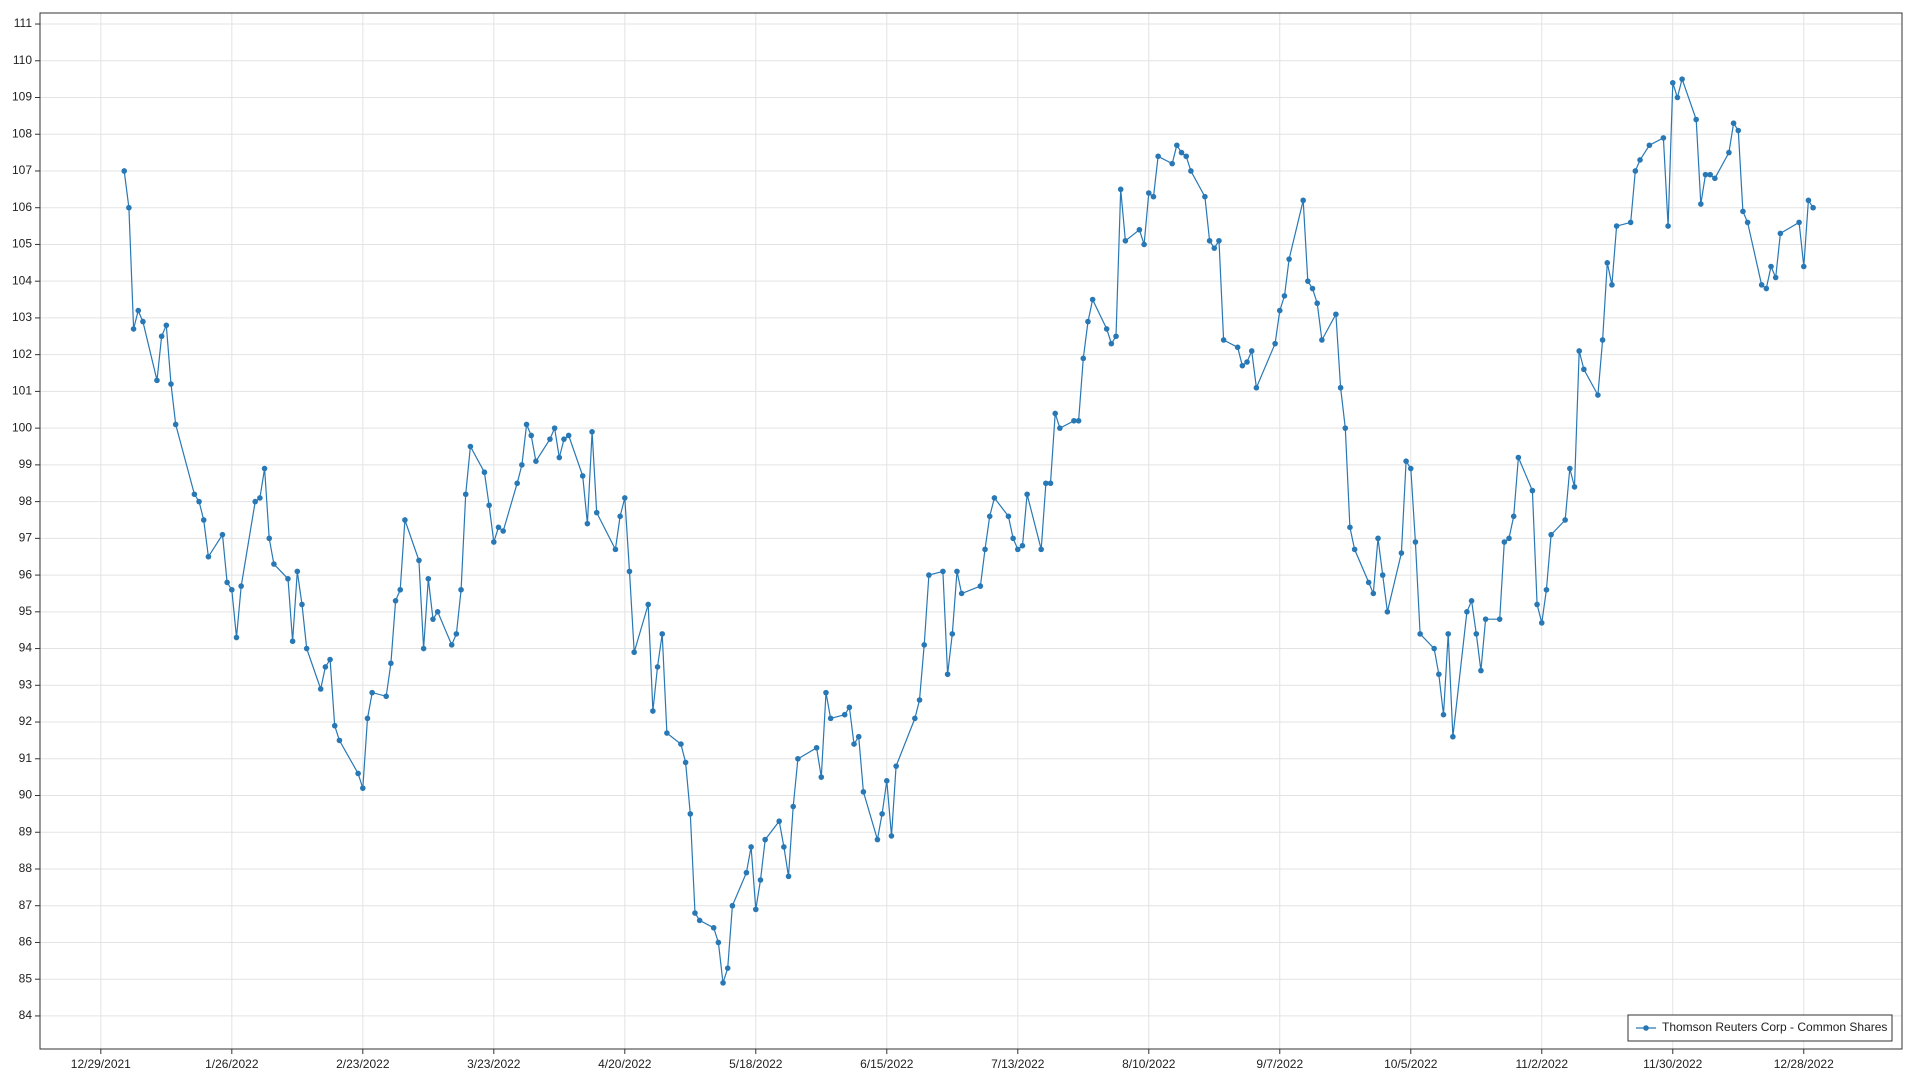 The width and height of the screenshot is (1920, 1080). Describe the element at coordinates (26, 795) in the screenshot. I see `y-tick-label: 90` at that location.